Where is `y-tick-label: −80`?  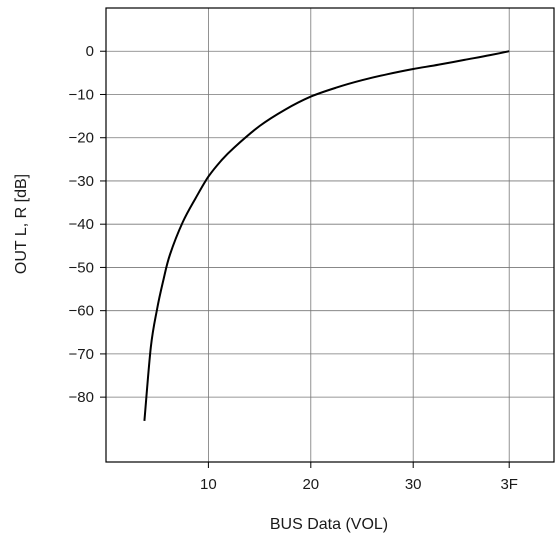 y-tick-label: −80 is located at coordinates (81, 397).